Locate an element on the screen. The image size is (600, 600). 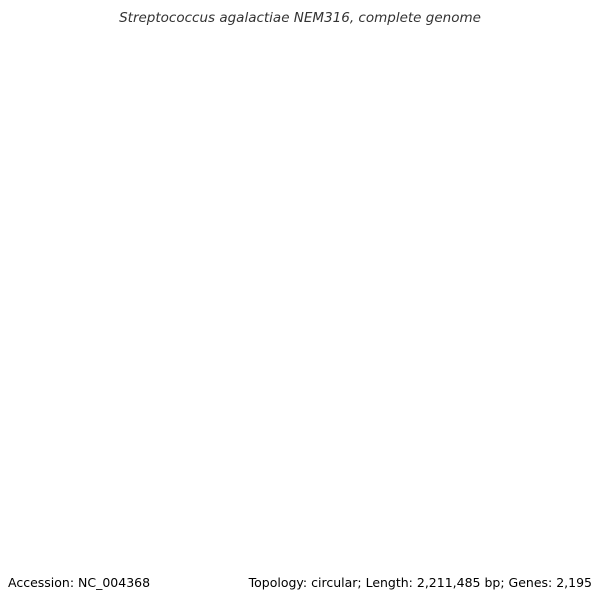
accession-text: Accession: NC_004368 is located at coordinates (79, 582).